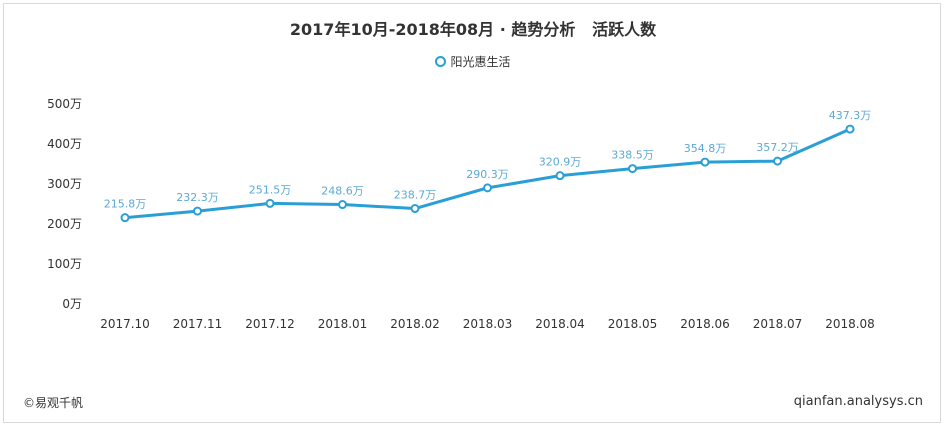 Image resolution: width=946 pixels, height=428 pixels. Describe the element at coordinates (415, 324) in the screenshot. I see `x-tick-label: 2018.02` at that location.